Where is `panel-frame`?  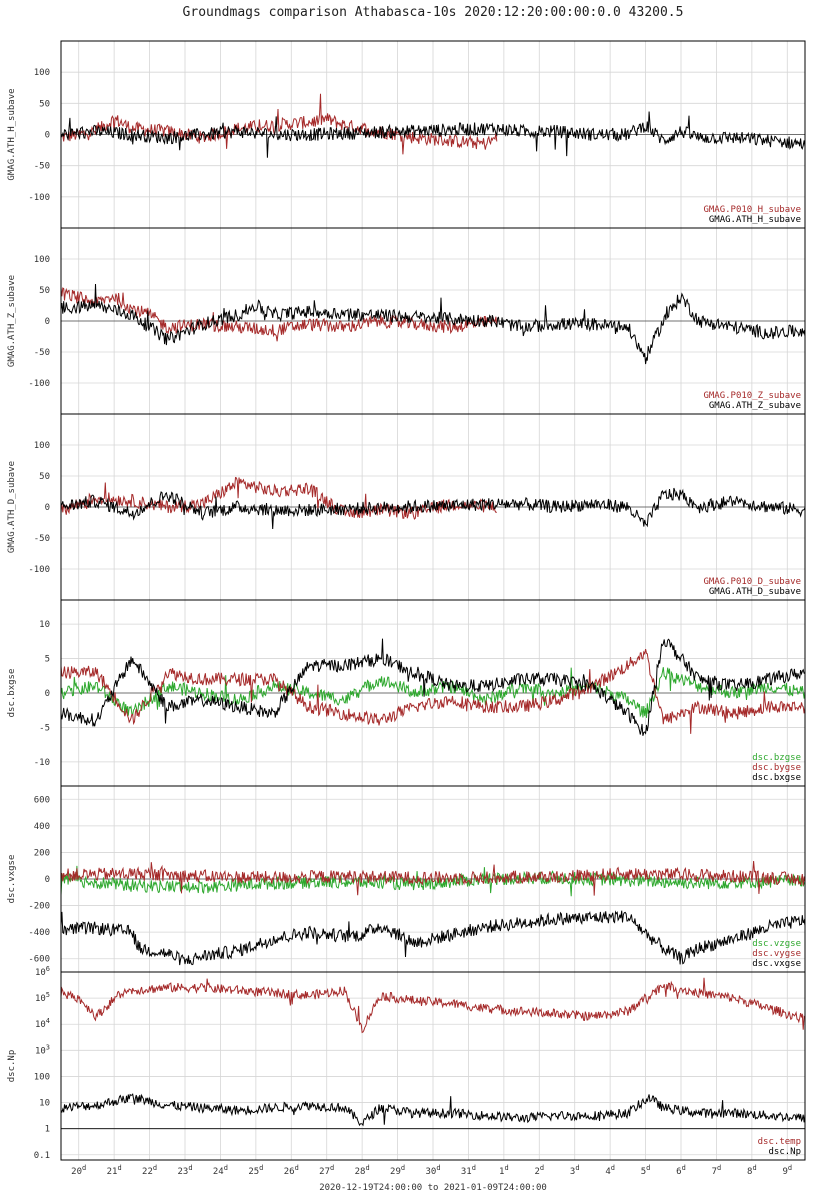
panel-frame is located at coordinates (433, 1066).